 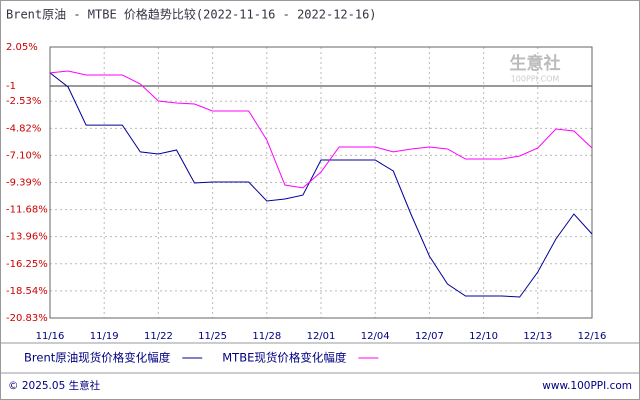 What do you see at coordinates (429, 336) in the screenshot?
I see `x-tick-label: 12/07` at bounding box center [429, 336].